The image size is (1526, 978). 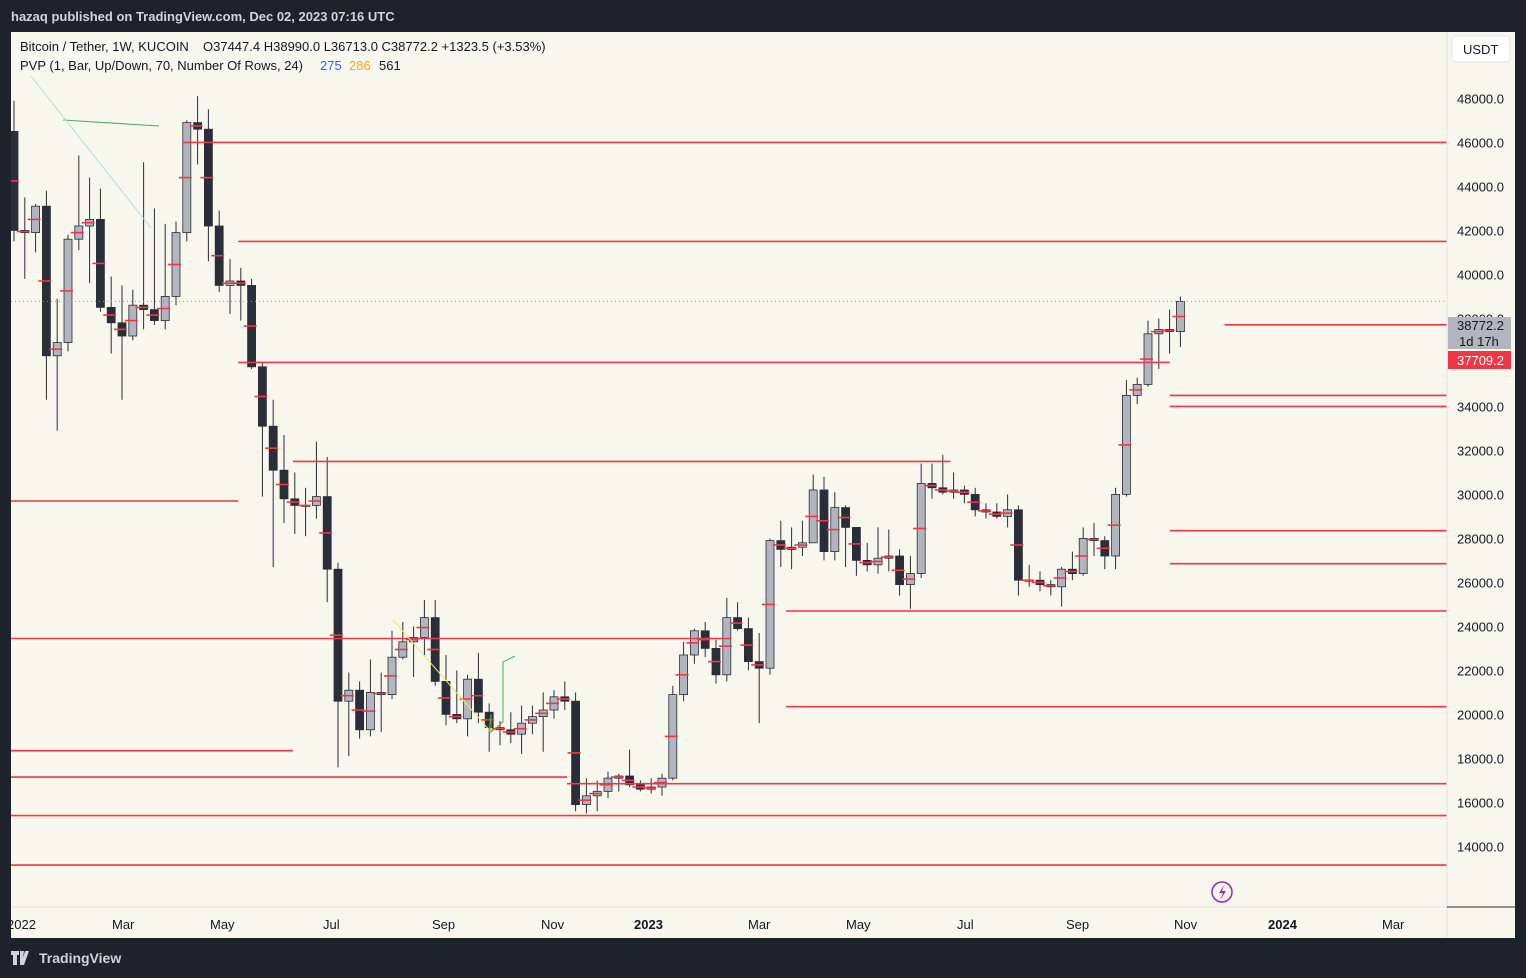 I want to click on footer-brand: TradingView, so click(x=80, y=958).